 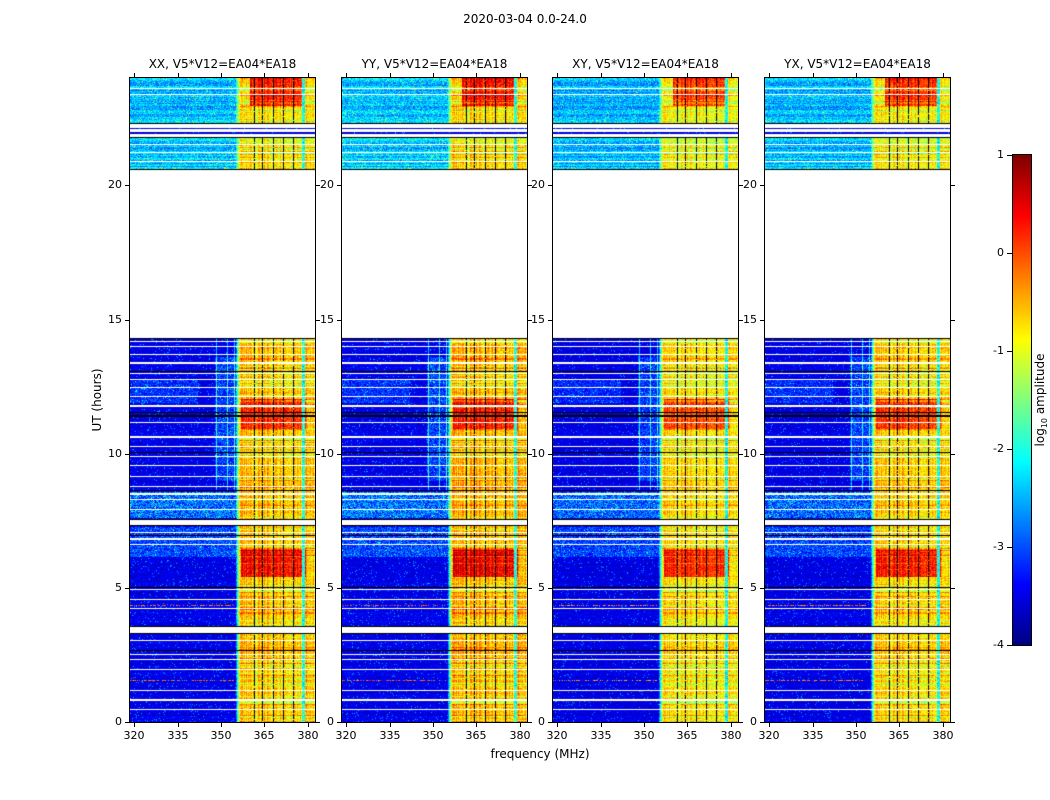 I want to click on spectrogram-canvas-yy, so click(x=434, y=400).